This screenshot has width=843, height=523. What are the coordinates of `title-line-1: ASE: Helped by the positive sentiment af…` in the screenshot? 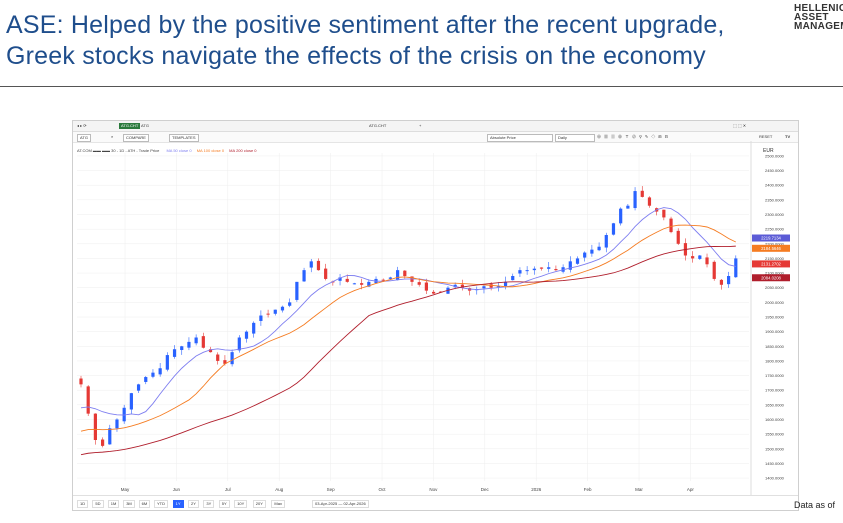 It's located at (365, 25).